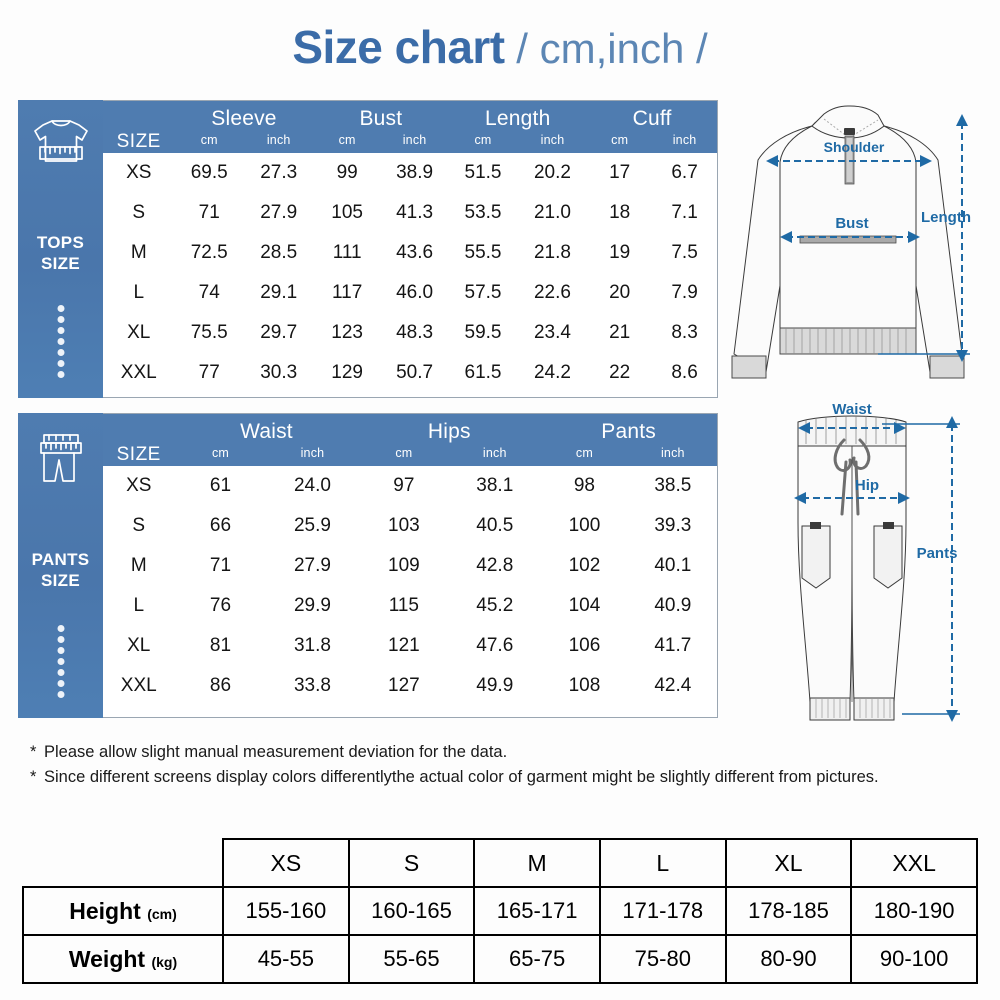 The width and height of the screenshot is (1000, 1000). What do you see at coordinates (411, 959) in the screenshot?
I see `hw-cell-weight-s: 55-65` at bounding box center [411, 959].